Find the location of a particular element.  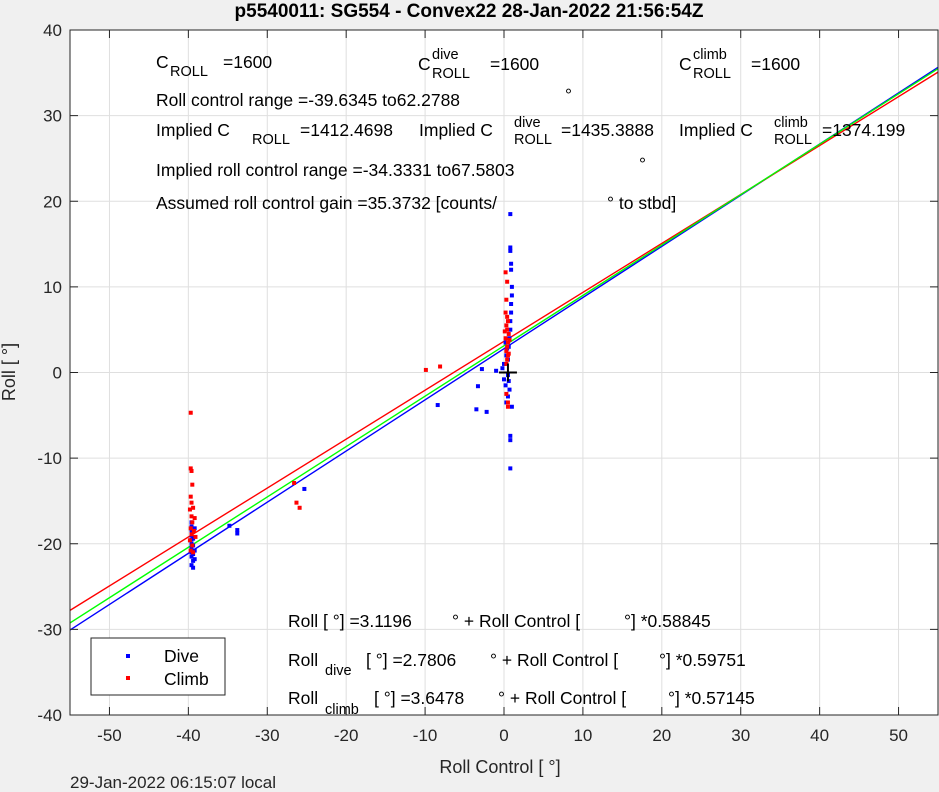

y-tick-label: 10 is located at coordinates (52, 287).